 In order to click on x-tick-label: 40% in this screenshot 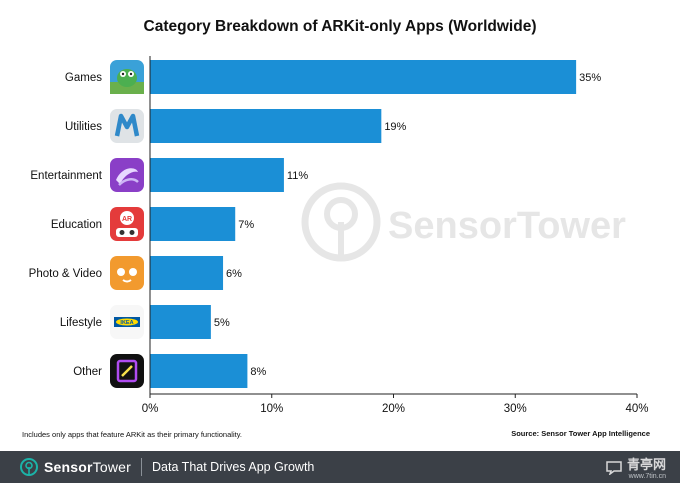, I will do `click(636, 409)`.